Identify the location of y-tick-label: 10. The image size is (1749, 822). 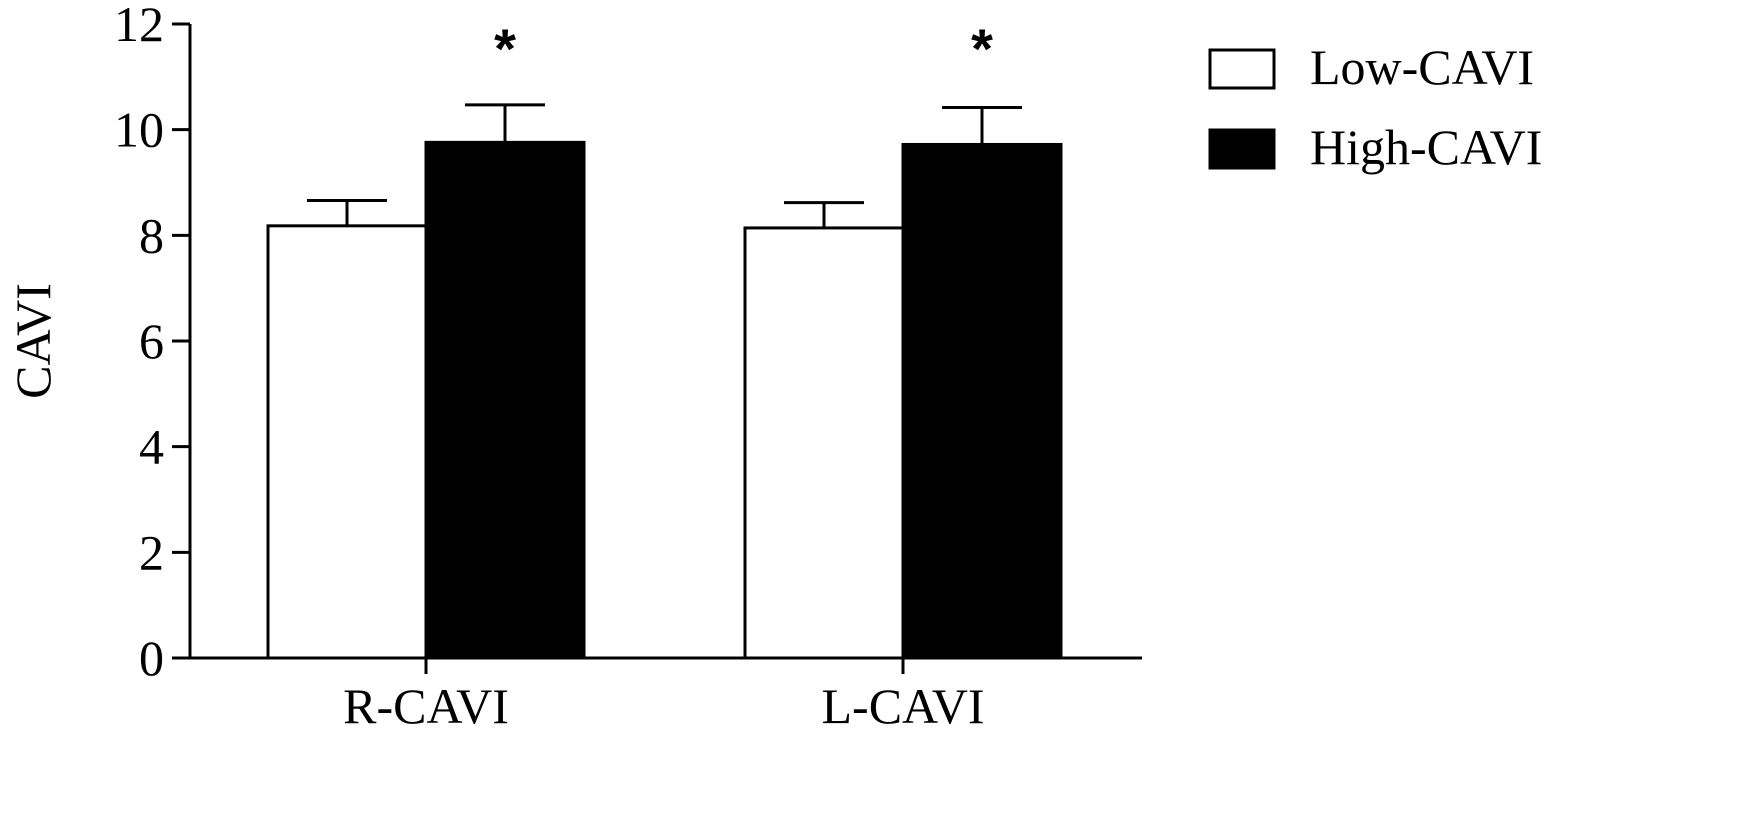
(139, 130).